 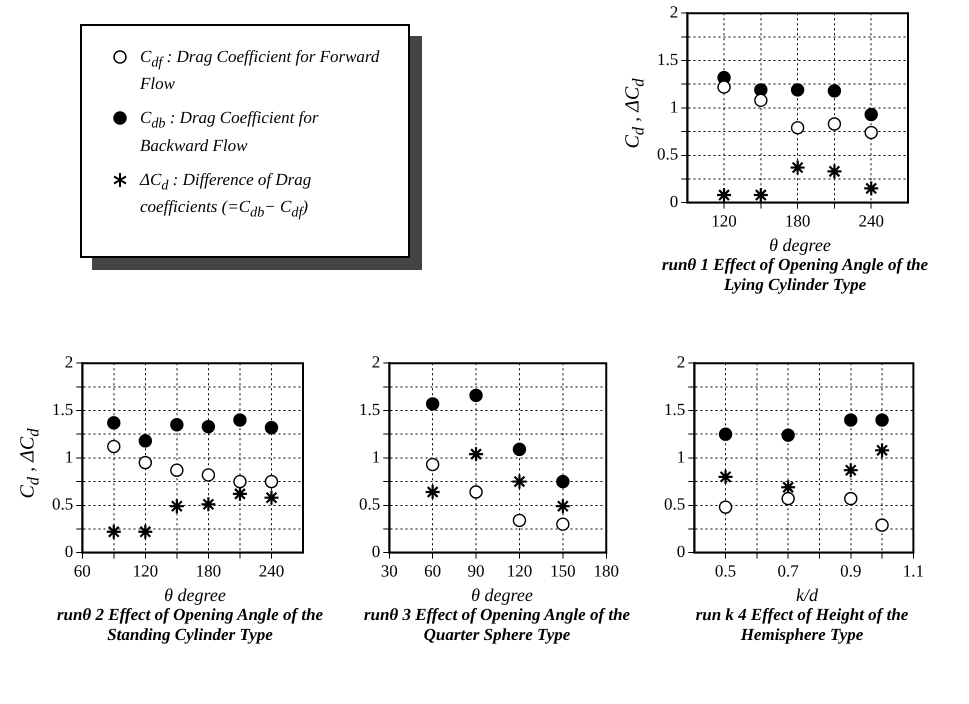 I want to click on text: run k 4 Effect of Height of the Hemisphere Type, so click(x=802, y=625).